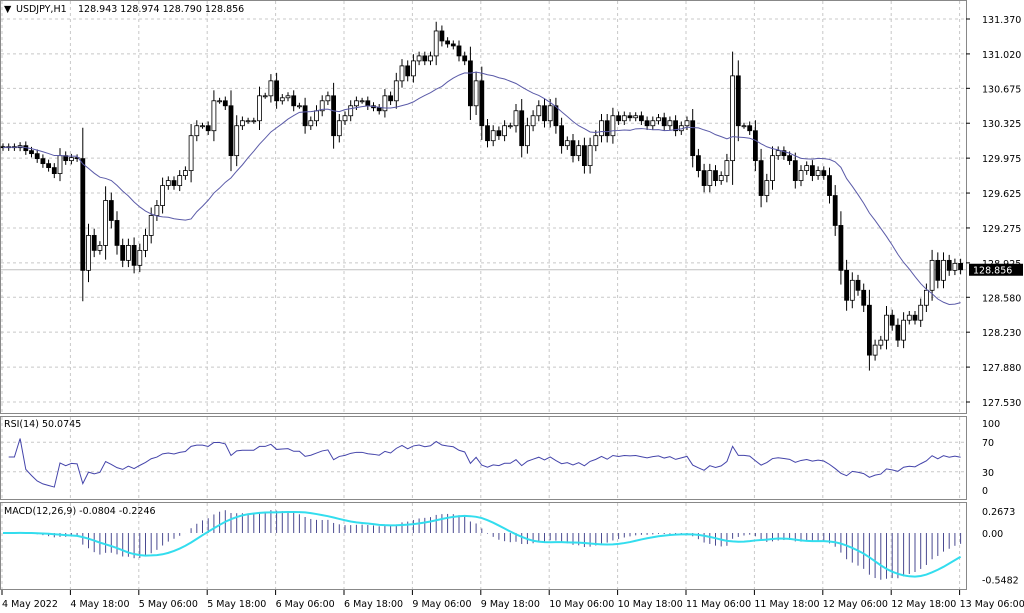 The width and height of the screenshot is (1024, 613). I want to click on time-label: 6 May 18:00, so click(373, 604).